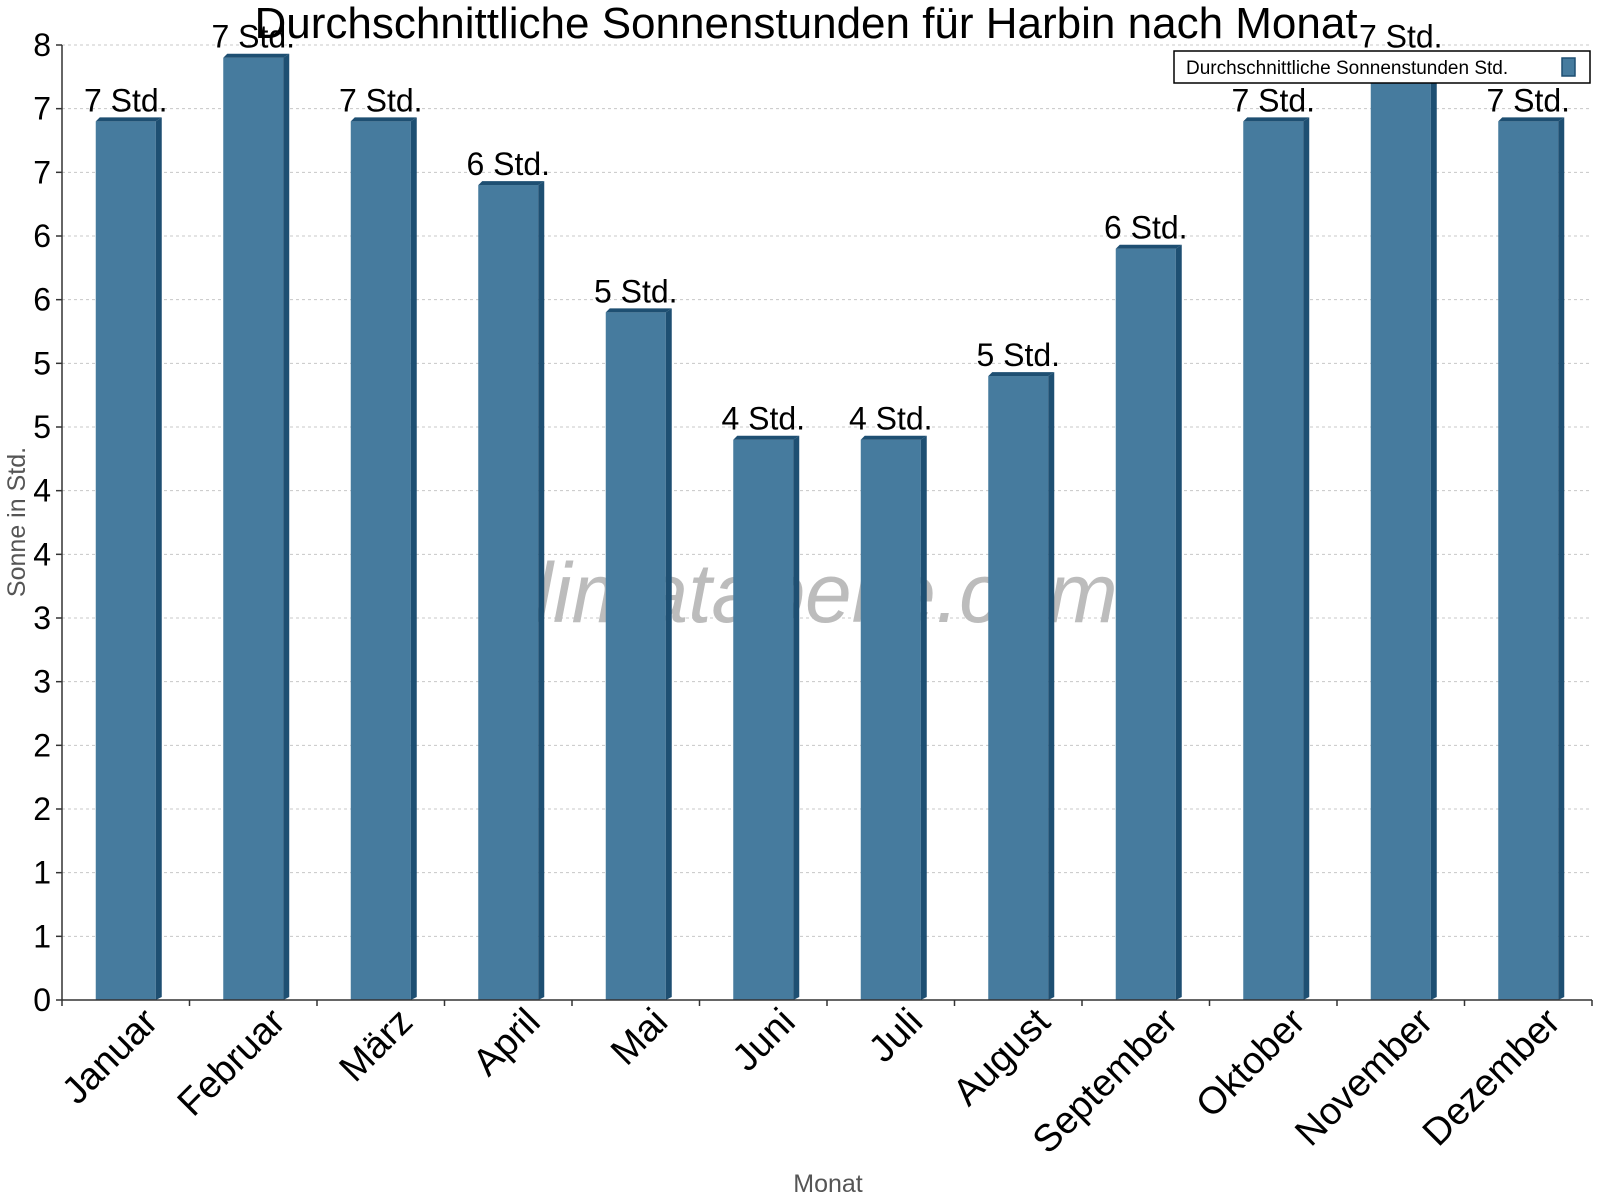  What do you see at coordinates (1347, 68) in the screenshot?
I see `legend-label: Durchschnittliche Sonnenstunden Std.` at bounding box center [1347, 68].